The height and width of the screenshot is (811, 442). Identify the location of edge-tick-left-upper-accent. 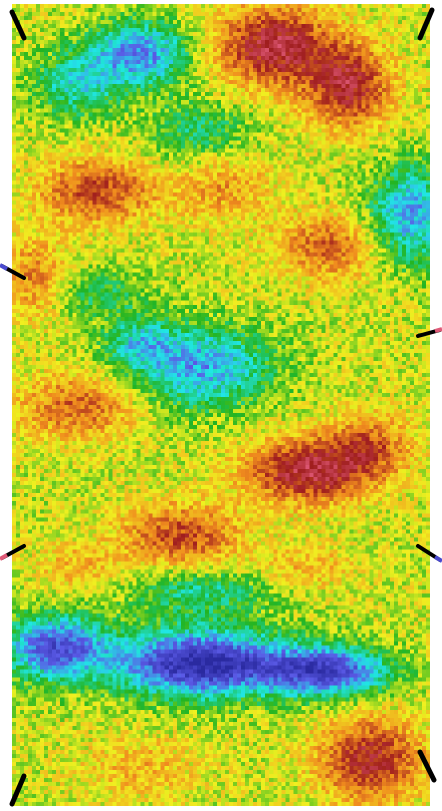
(4, 267).